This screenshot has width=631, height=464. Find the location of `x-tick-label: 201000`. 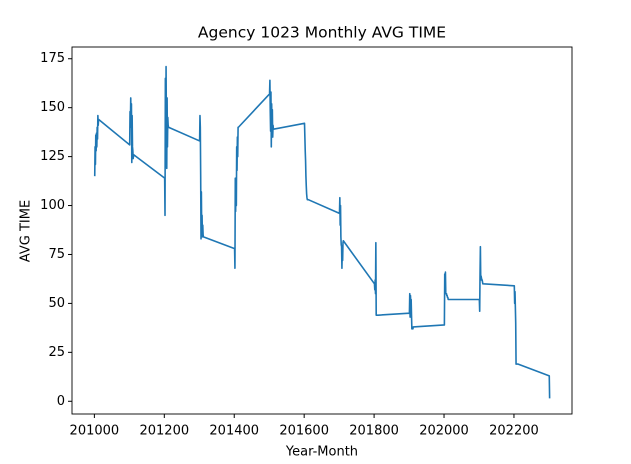

x-tick-label: 201000 is located at coordinates (95, 431).